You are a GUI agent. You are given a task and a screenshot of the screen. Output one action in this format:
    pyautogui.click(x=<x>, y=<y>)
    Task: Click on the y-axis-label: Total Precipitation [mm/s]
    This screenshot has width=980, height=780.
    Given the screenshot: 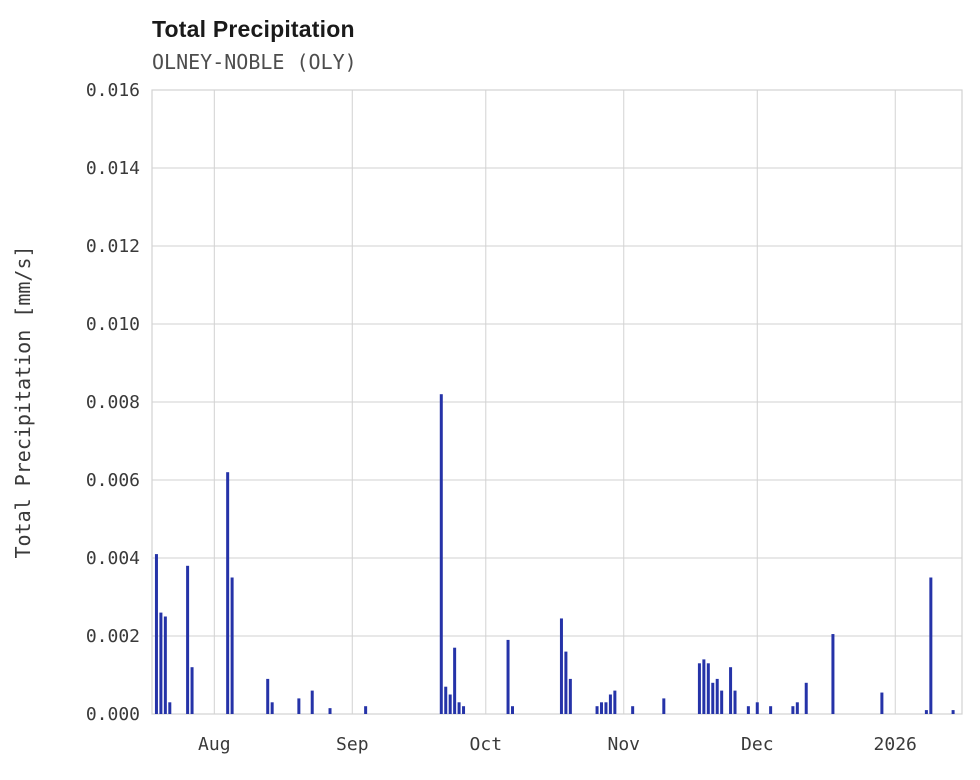 What is the action you would take?
    pyautogui.click(x=23, y=401)
    